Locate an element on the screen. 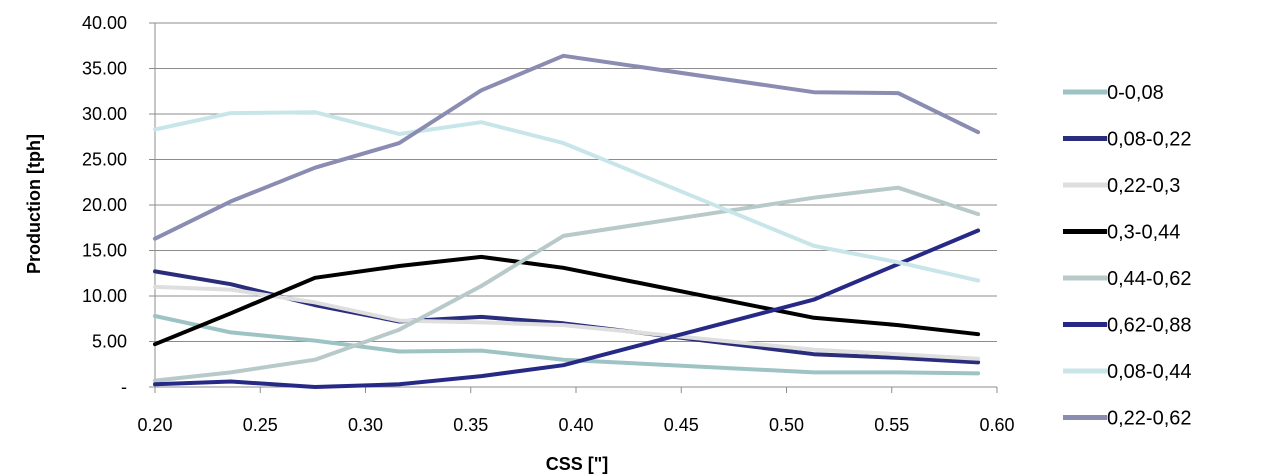 This screenshot has height=475, width=1261. x-tick-label: 0.60 is located at coordinates (996, 425).